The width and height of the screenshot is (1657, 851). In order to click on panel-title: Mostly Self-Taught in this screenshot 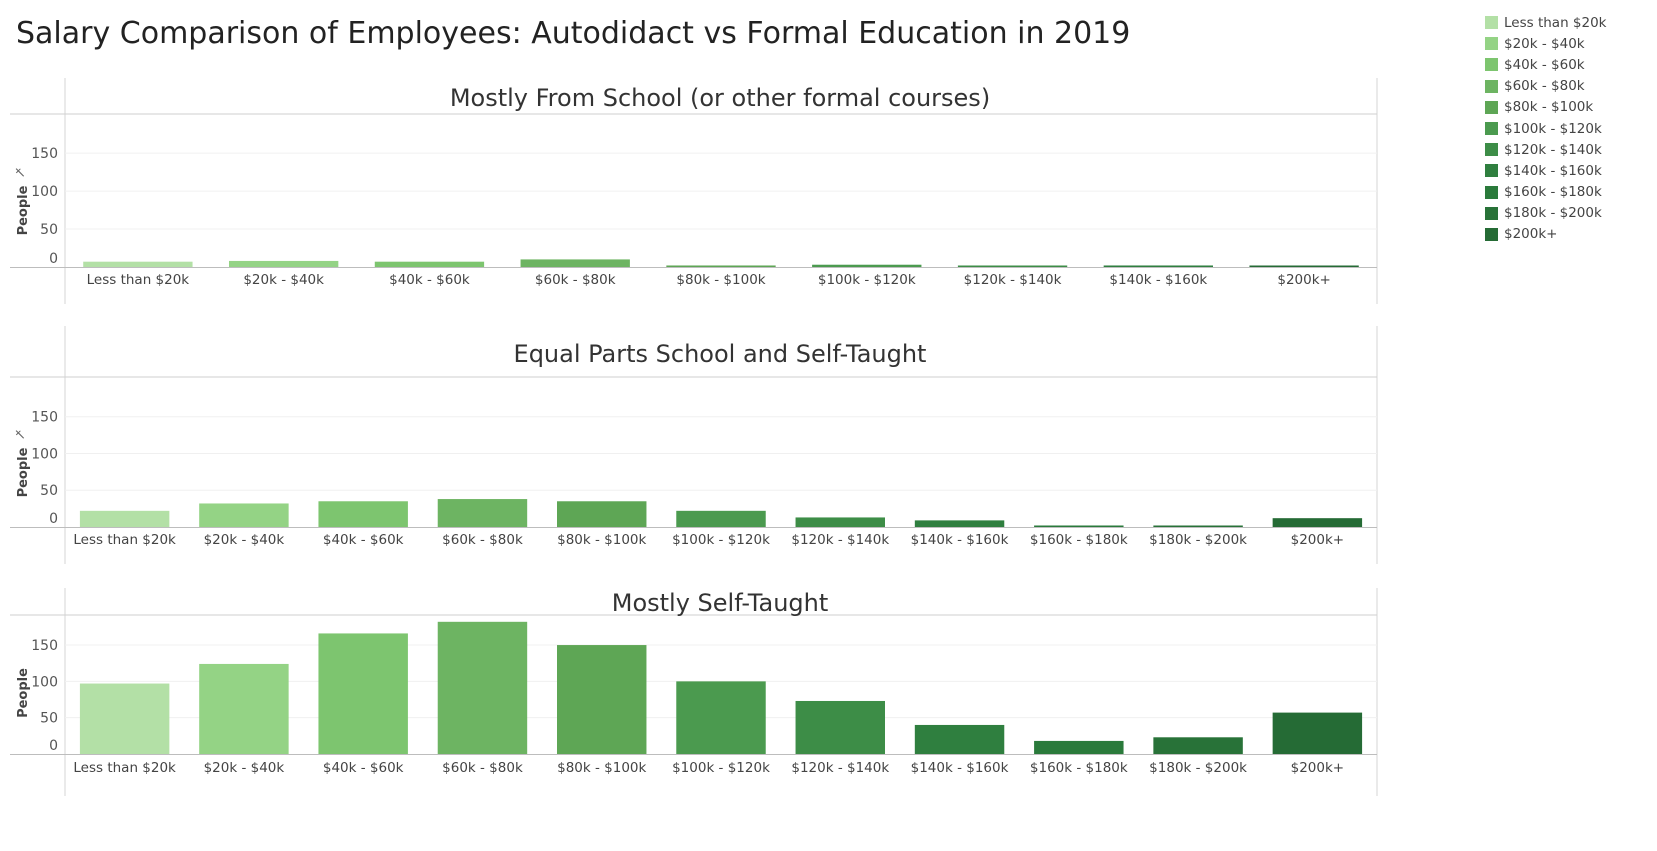, I will do `click(720, 603)`.